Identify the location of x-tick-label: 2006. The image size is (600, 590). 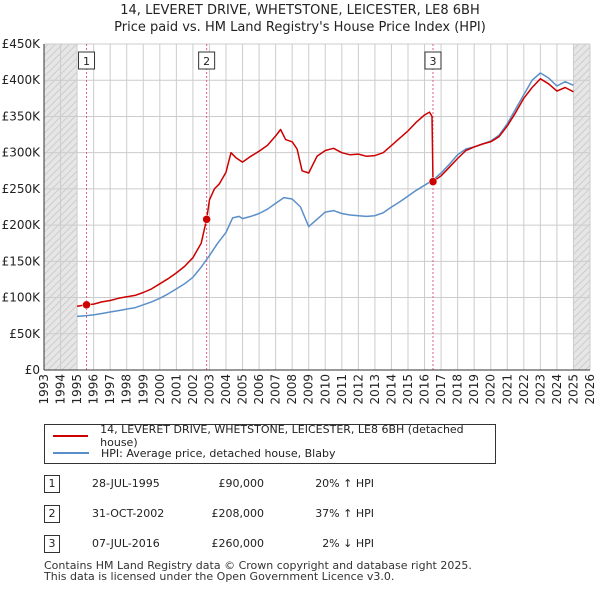
(259, 389).